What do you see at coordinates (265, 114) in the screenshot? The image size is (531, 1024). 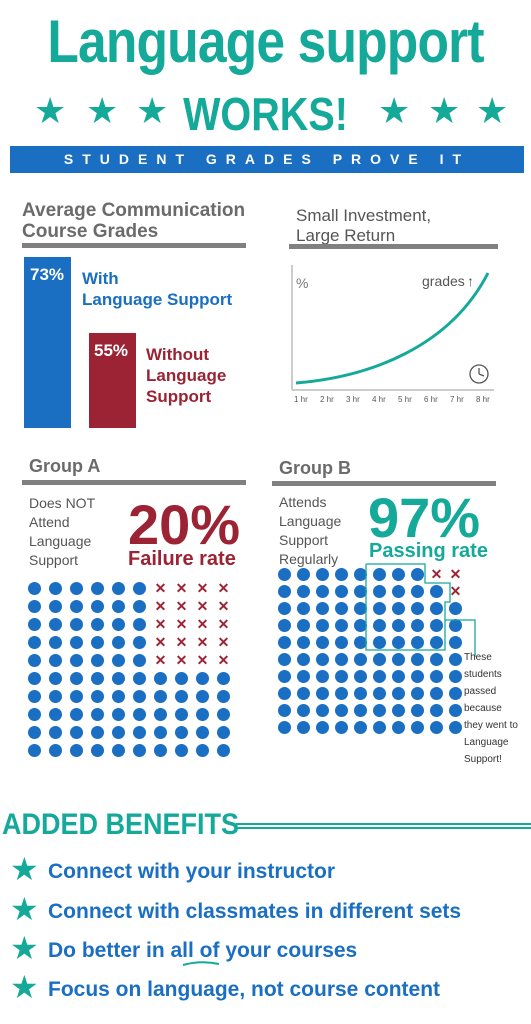 I see `subtitle: WORKS!` at bounding box center [265, 114].